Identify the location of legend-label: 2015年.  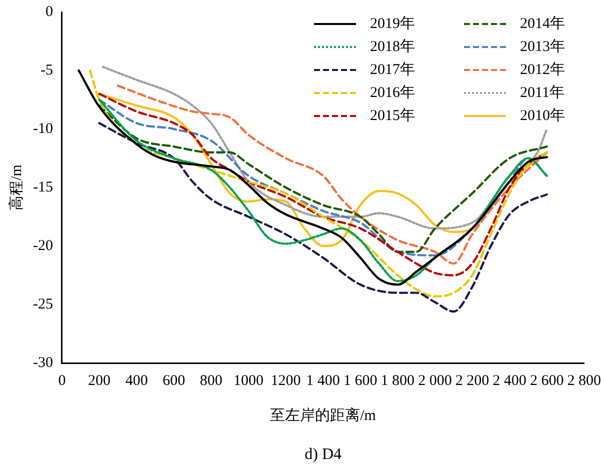
(392, 116).